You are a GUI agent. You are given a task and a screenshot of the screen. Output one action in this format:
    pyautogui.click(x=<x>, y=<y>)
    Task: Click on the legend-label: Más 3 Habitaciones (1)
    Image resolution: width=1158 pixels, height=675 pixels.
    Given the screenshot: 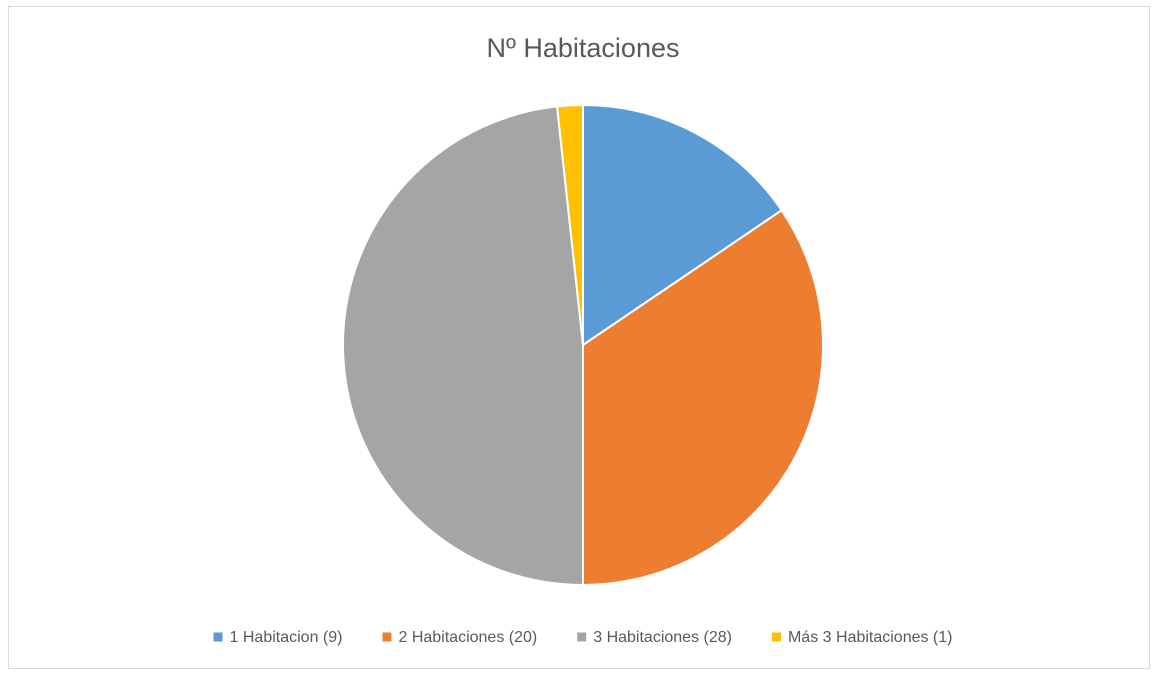 What is the action you would take?
    pyautogui.click(x=870, y=637)
    